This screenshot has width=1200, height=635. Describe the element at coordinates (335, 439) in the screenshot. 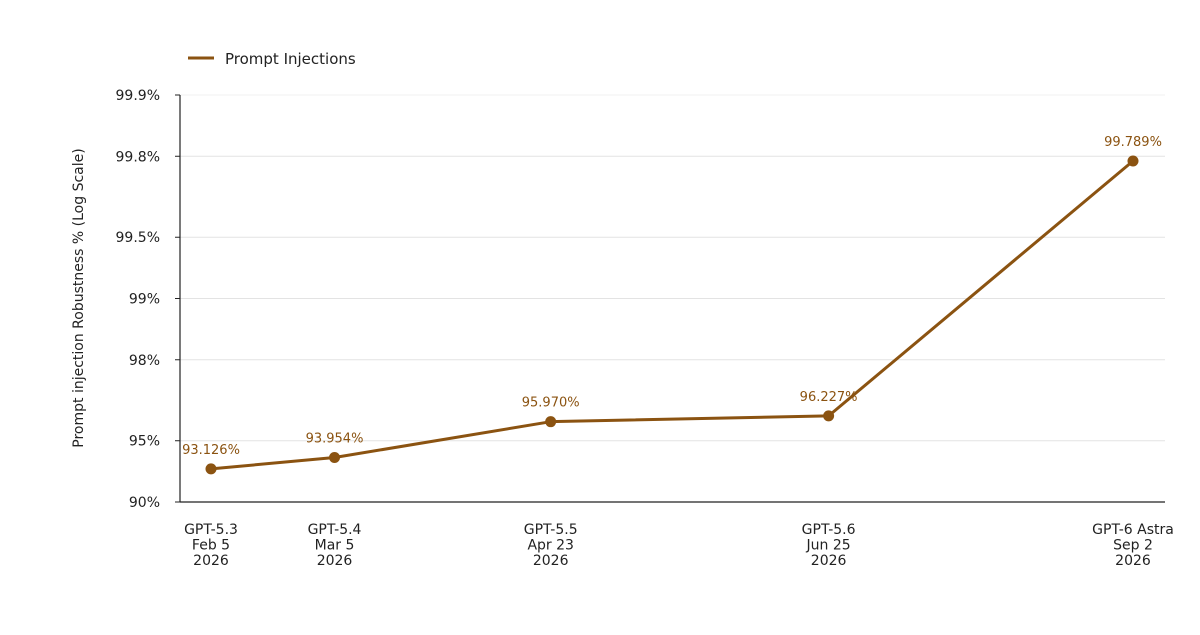

I see `data-label: 93.954%` at that location.